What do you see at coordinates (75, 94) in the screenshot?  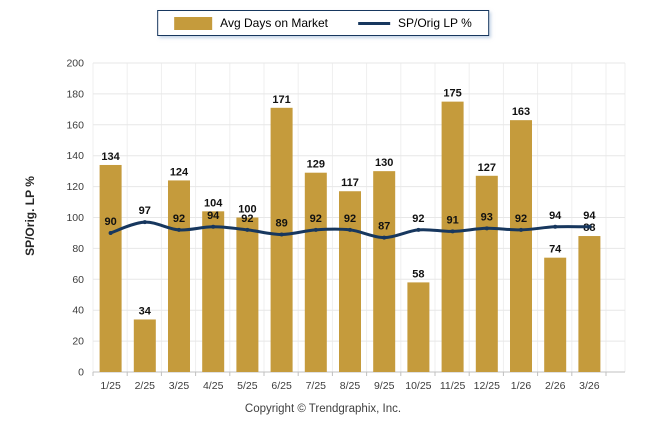 I see `y-tick-label: 180` at bounding box center [75, 94].